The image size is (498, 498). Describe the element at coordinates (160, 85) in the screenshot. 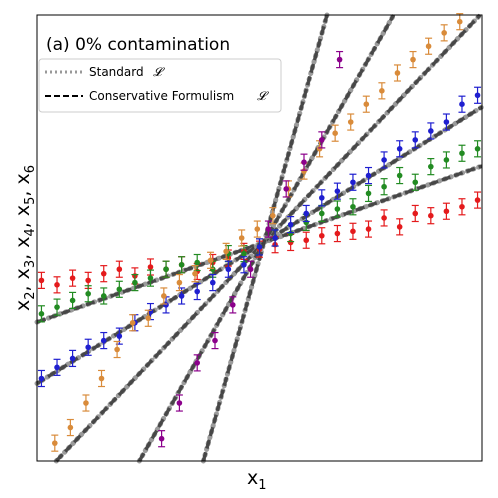

I see `legend: Standard 𝓛 Conservative Formulism 𝓛` at that location.